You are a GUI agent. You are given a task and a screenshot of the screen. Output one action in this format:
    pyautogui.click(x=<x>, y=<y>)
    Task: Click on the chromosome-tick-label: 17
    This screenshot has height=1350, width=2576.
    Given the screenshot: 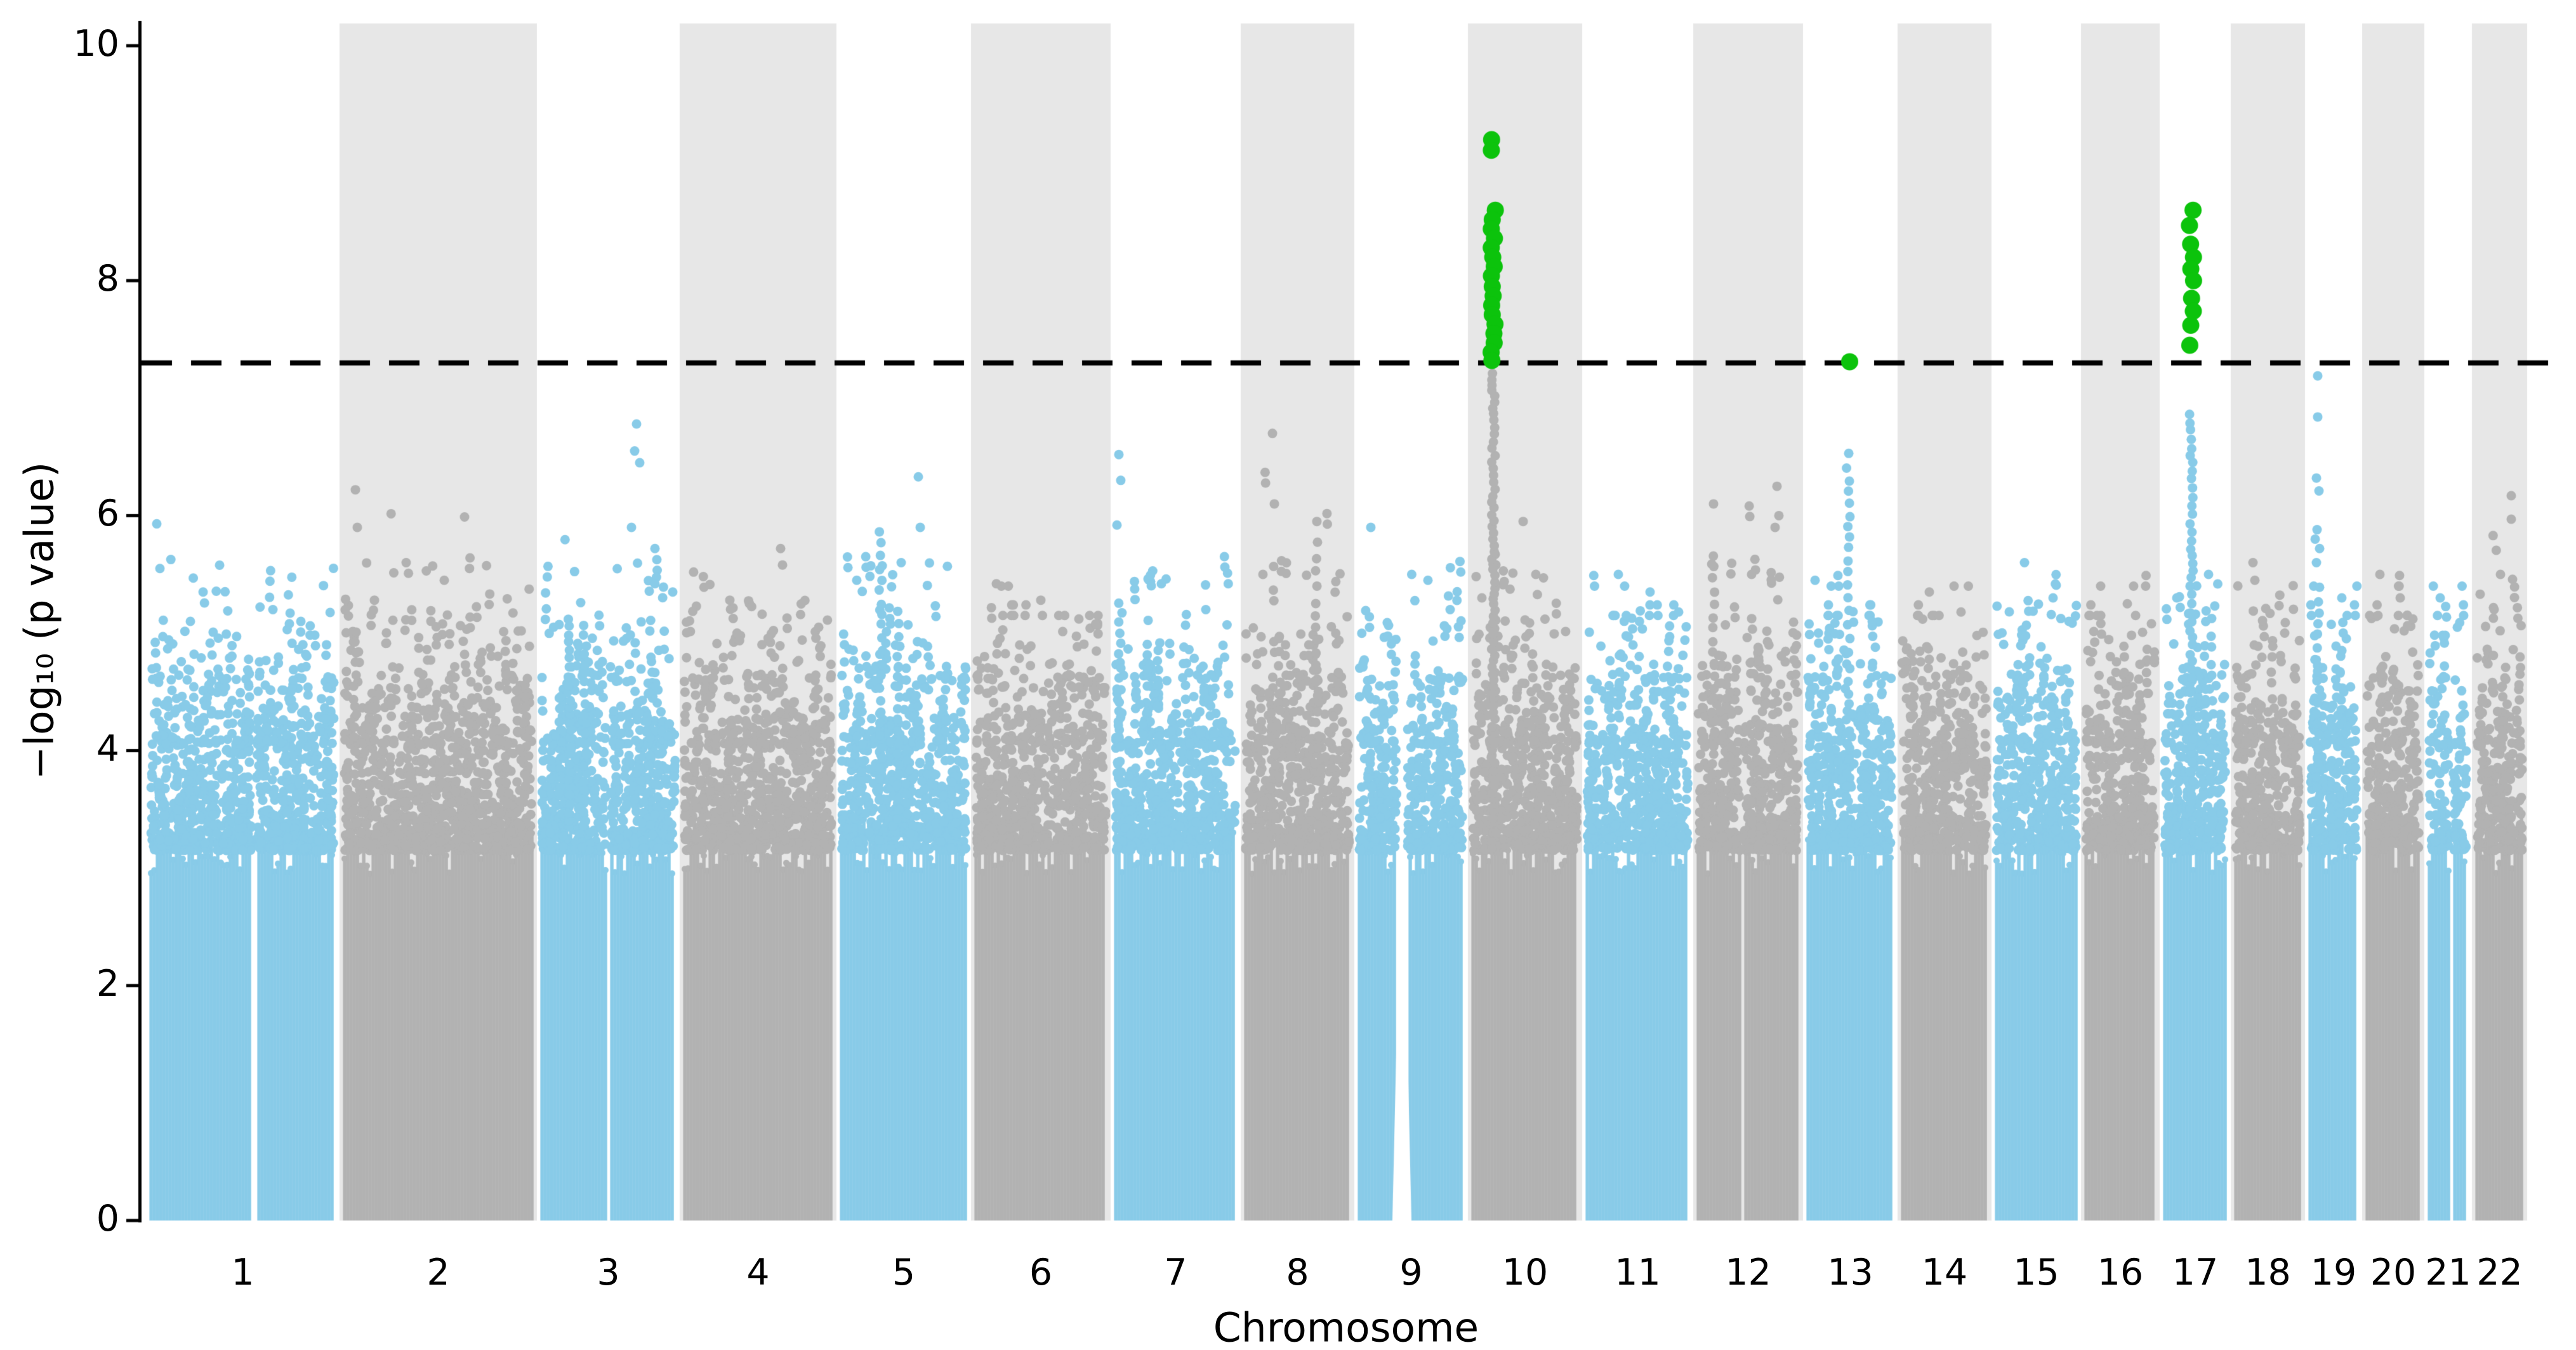 What is the action you would take?
    pyautogui.click(x=2195, y=1273)
    